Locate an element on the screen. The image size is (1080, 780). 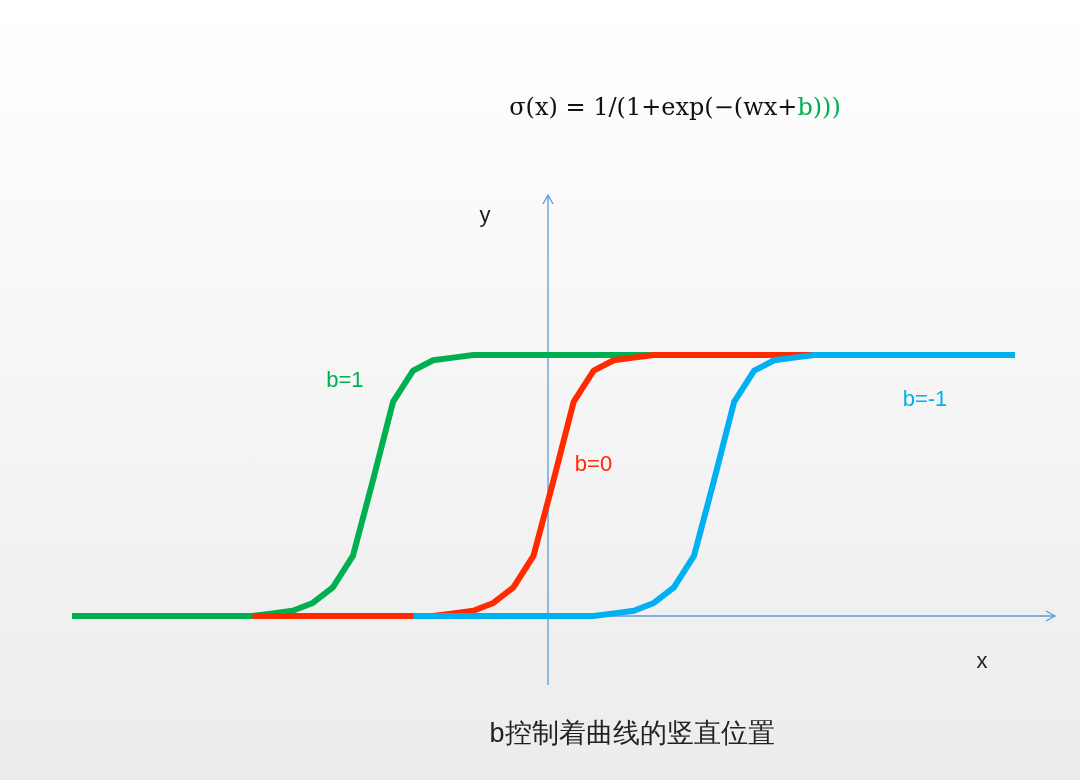
text: b控制着曲线的竖直位置 is located at coordinates (632, 733).